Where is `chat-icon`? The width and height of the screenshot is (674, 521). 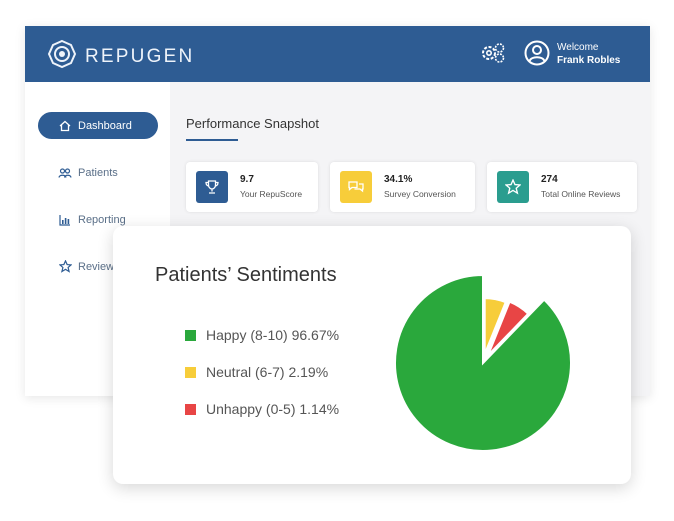 chat-icon is located at coordinates (356, 187).